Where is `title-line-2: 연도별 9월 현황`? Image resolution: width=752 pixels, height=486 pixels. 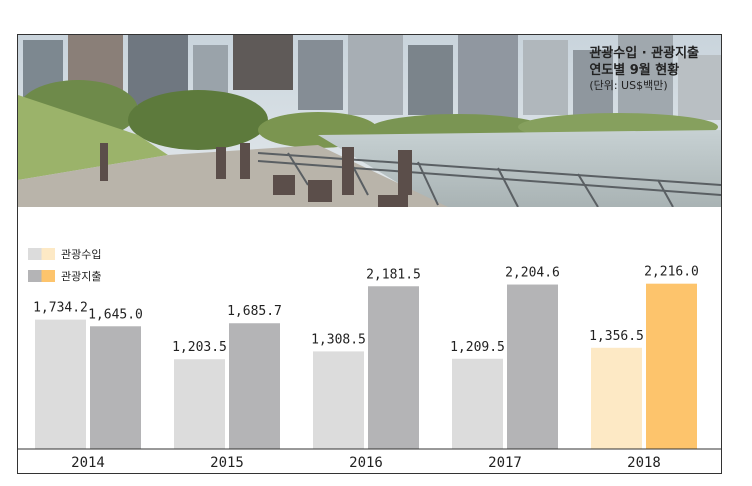 title-line-2: 연도별 9월 현황 is located at coordinates (634, 70).